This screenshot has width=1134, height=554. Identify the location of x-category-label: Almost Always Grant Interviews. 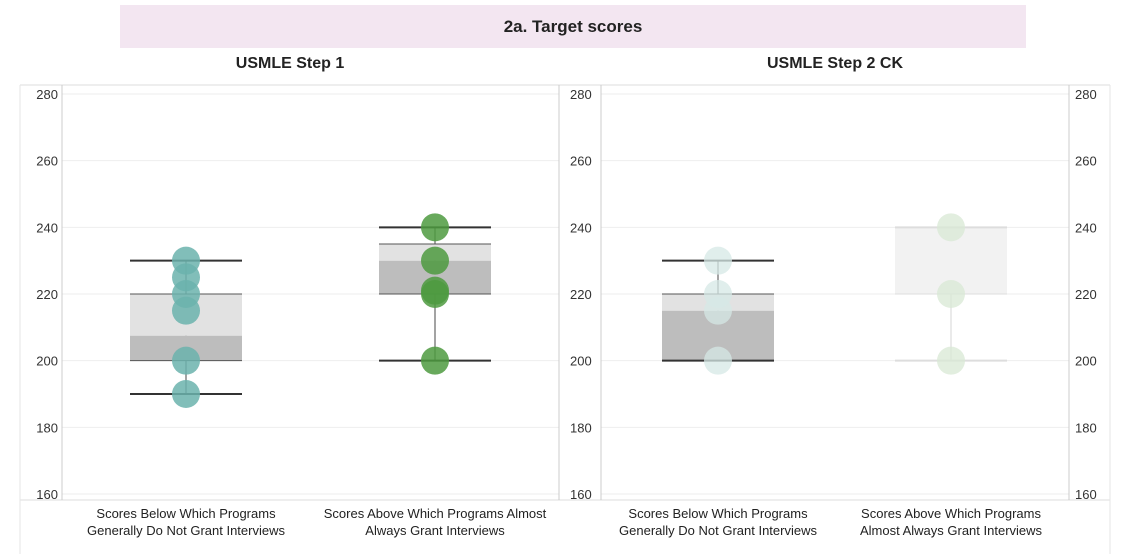
(951, 530).